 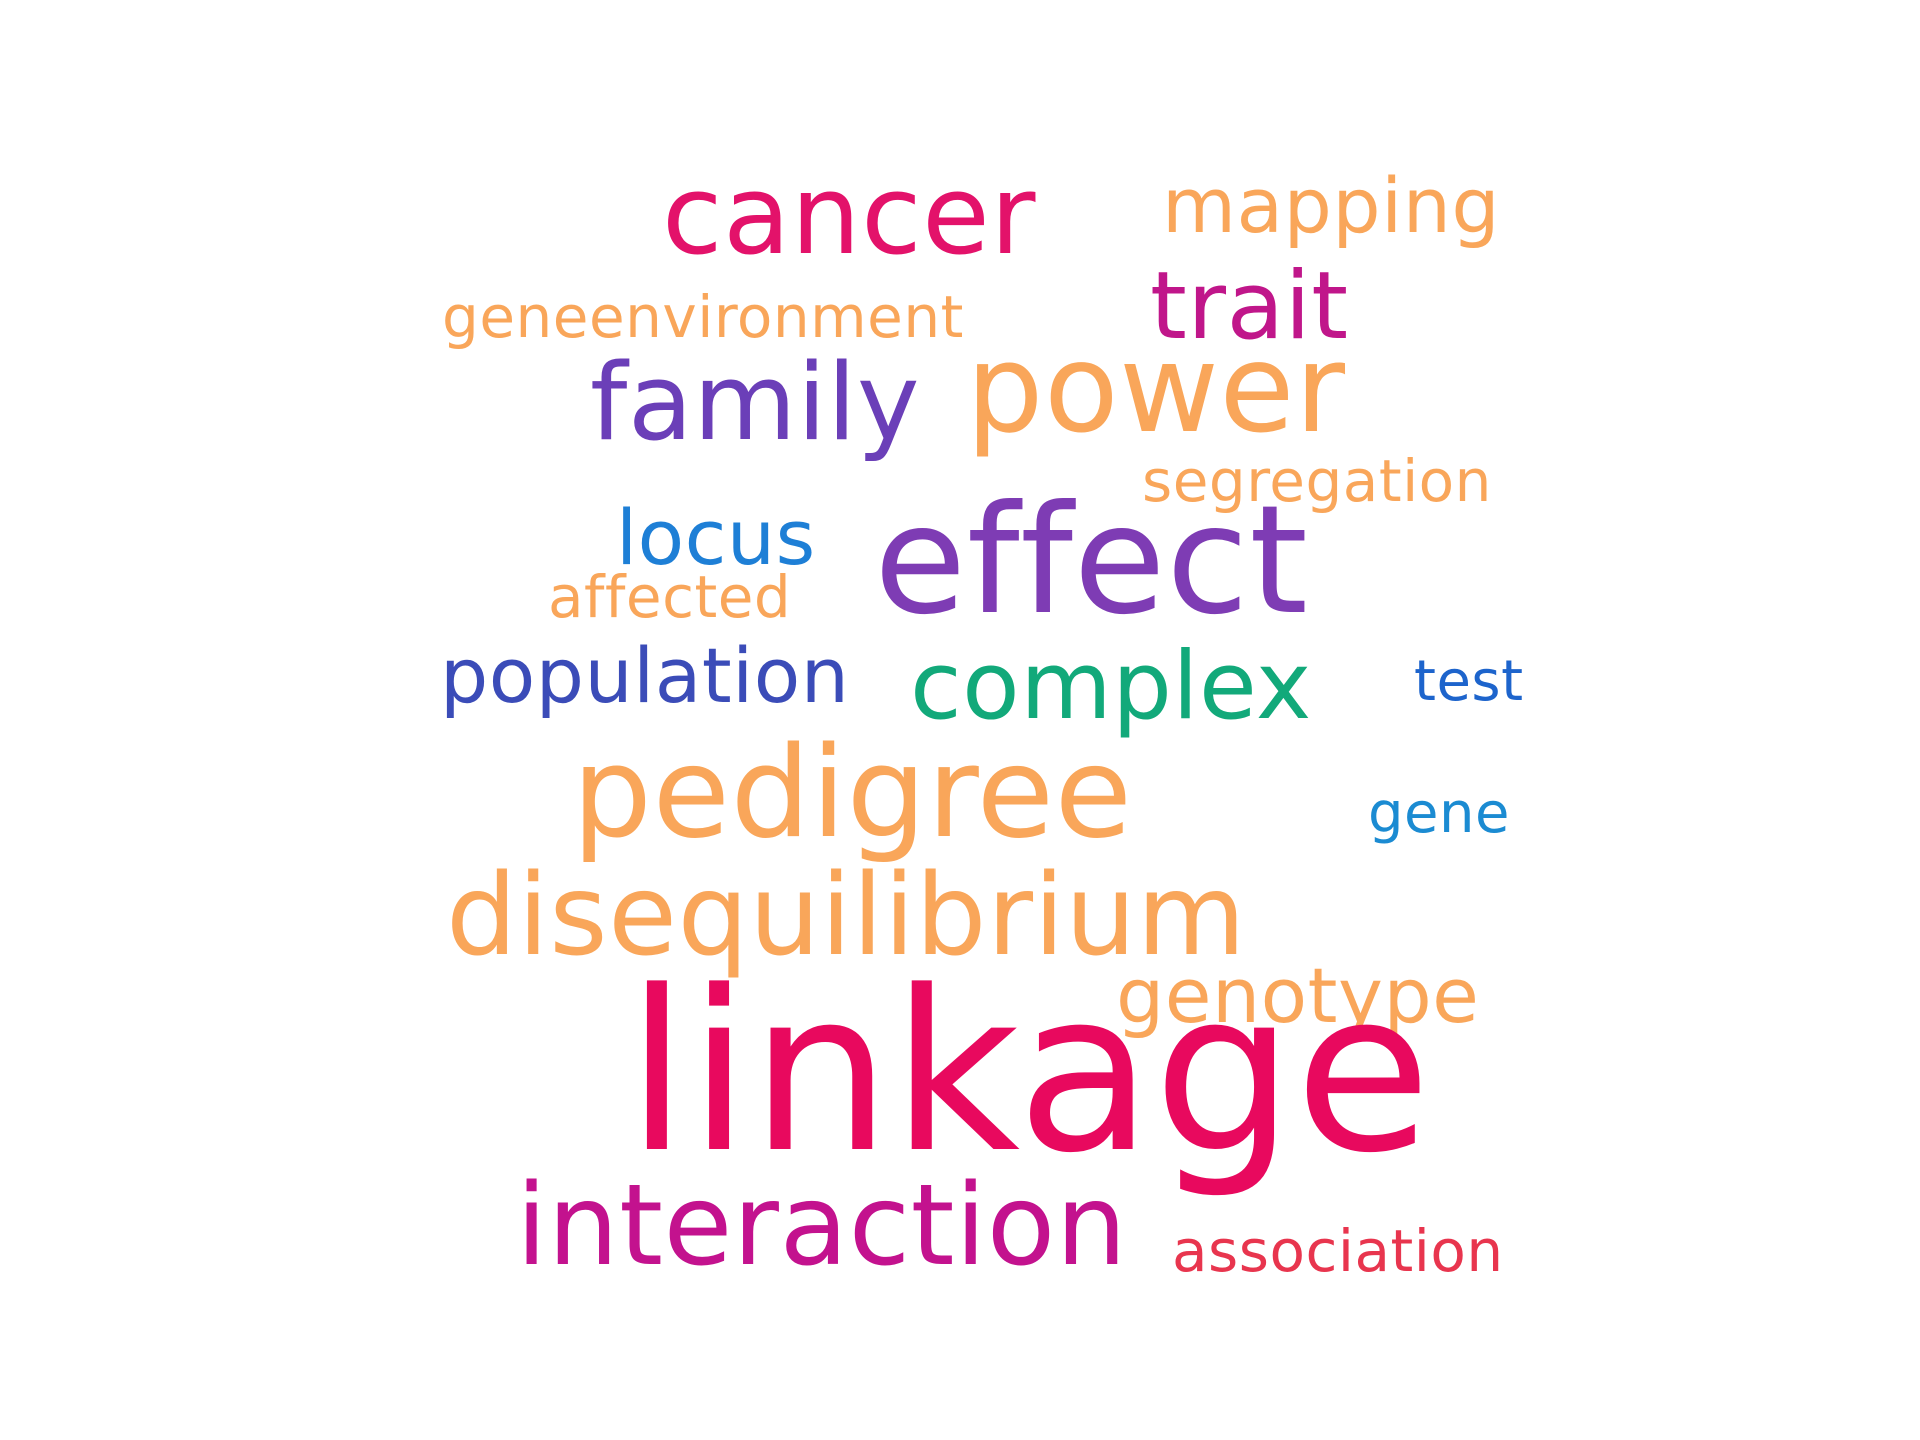 I want to click on word-test: test, so click(x=1469, y=681).